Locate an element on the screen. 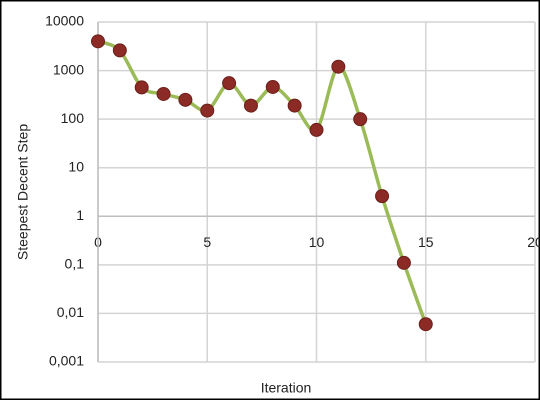 The image size is (540, 400). x-tick-label: 10 is located at coordinates (317, 242).